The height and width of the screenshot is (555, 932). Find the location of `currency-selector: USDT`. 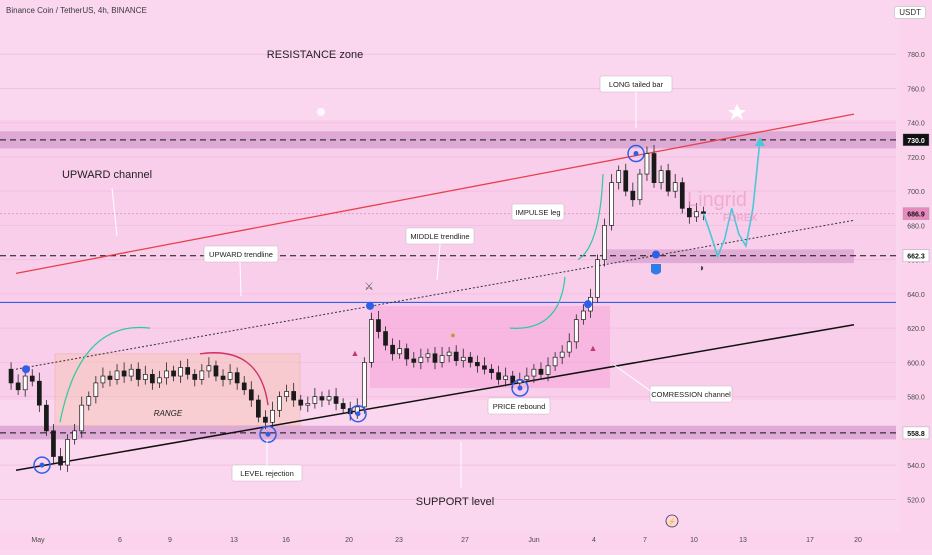

currency-selector: USDT is located at coordinates (910, 12).